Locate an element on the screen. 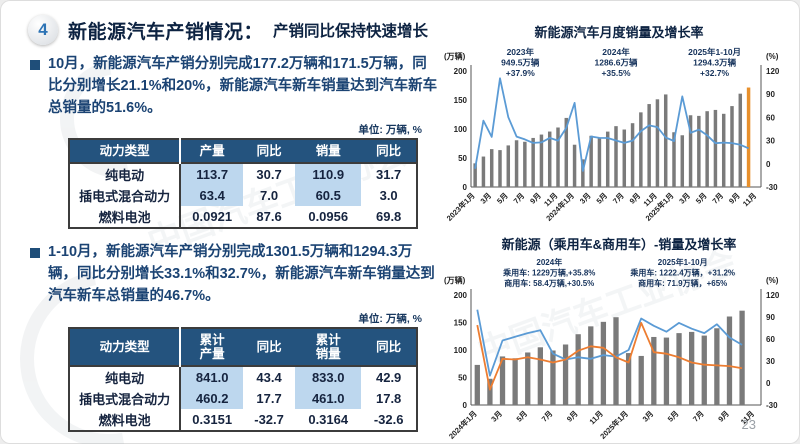 Image resolution: width=800 pixels, height=444 pixels. bullet-square-icon is located at coordinates (35, 65).